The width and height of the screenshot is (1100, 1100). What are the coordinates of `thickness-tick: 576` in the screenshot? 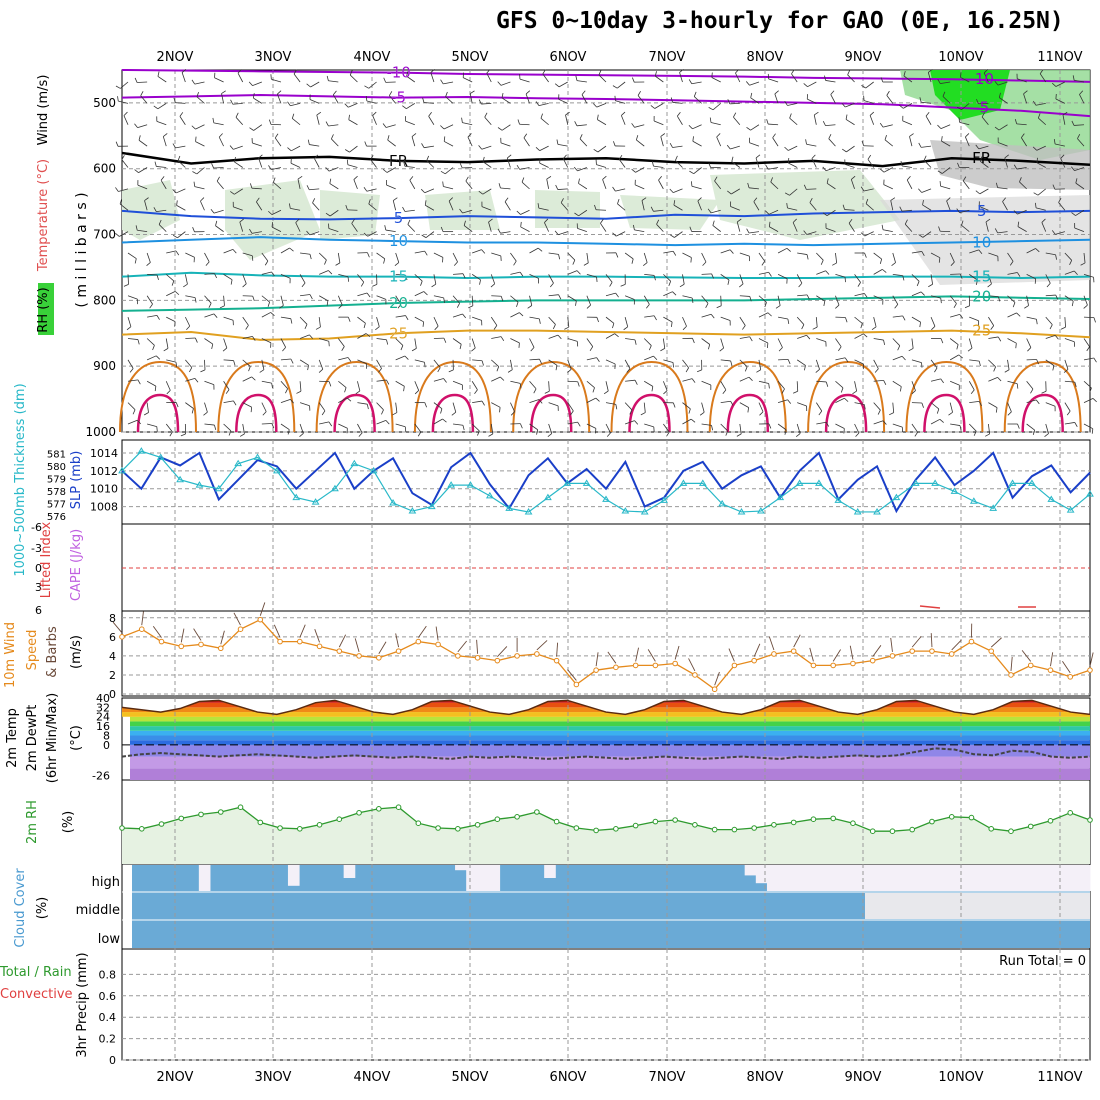 It's located at (56, 517).